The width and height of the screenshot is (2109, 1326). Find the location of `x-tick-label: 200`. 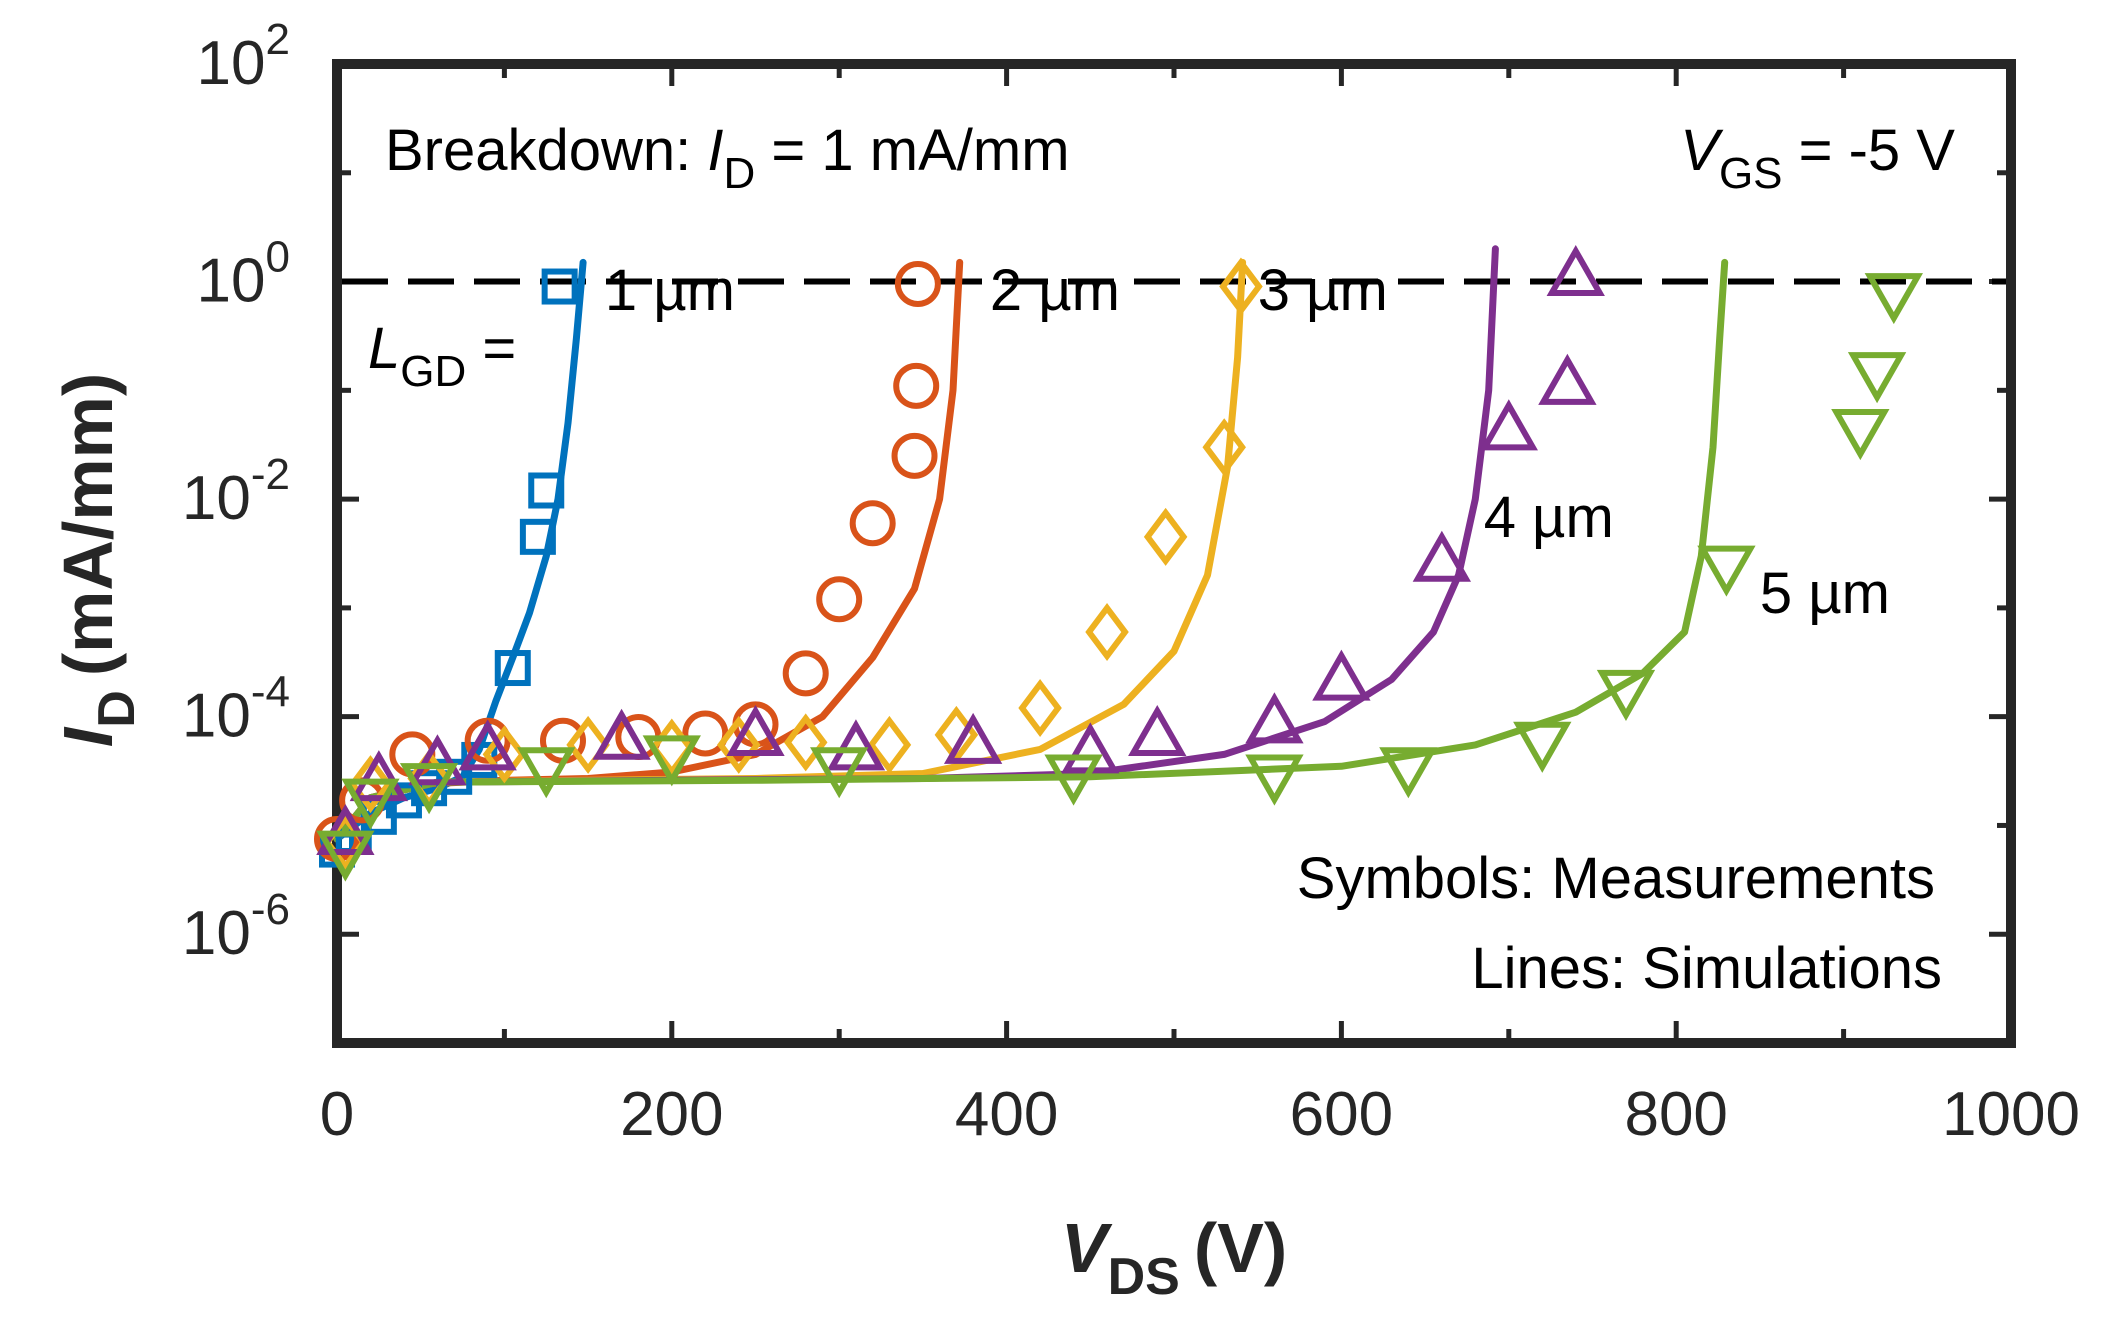

x-tick-label: 200 is located at coordinates (671, 1114).